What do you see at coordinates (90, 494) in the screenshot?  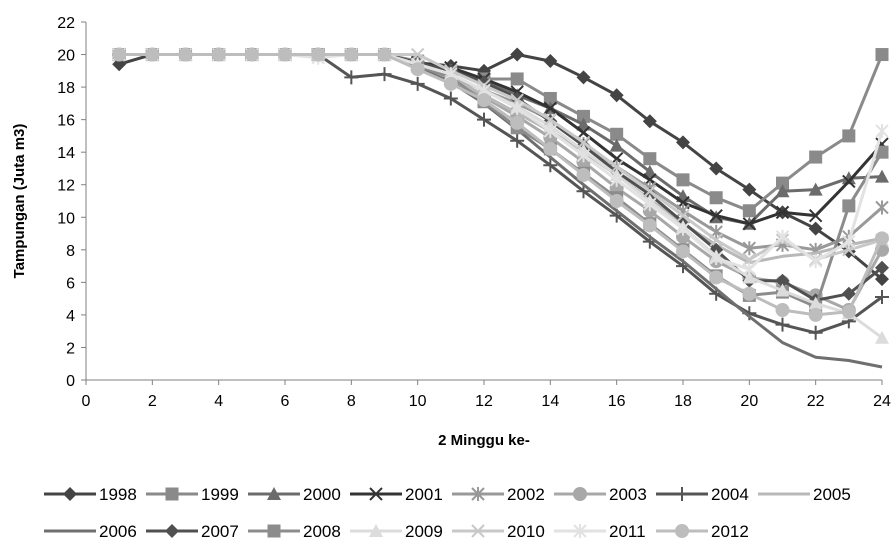 I see `legend-item-1998: 1998` at bounding box center [90, 494].